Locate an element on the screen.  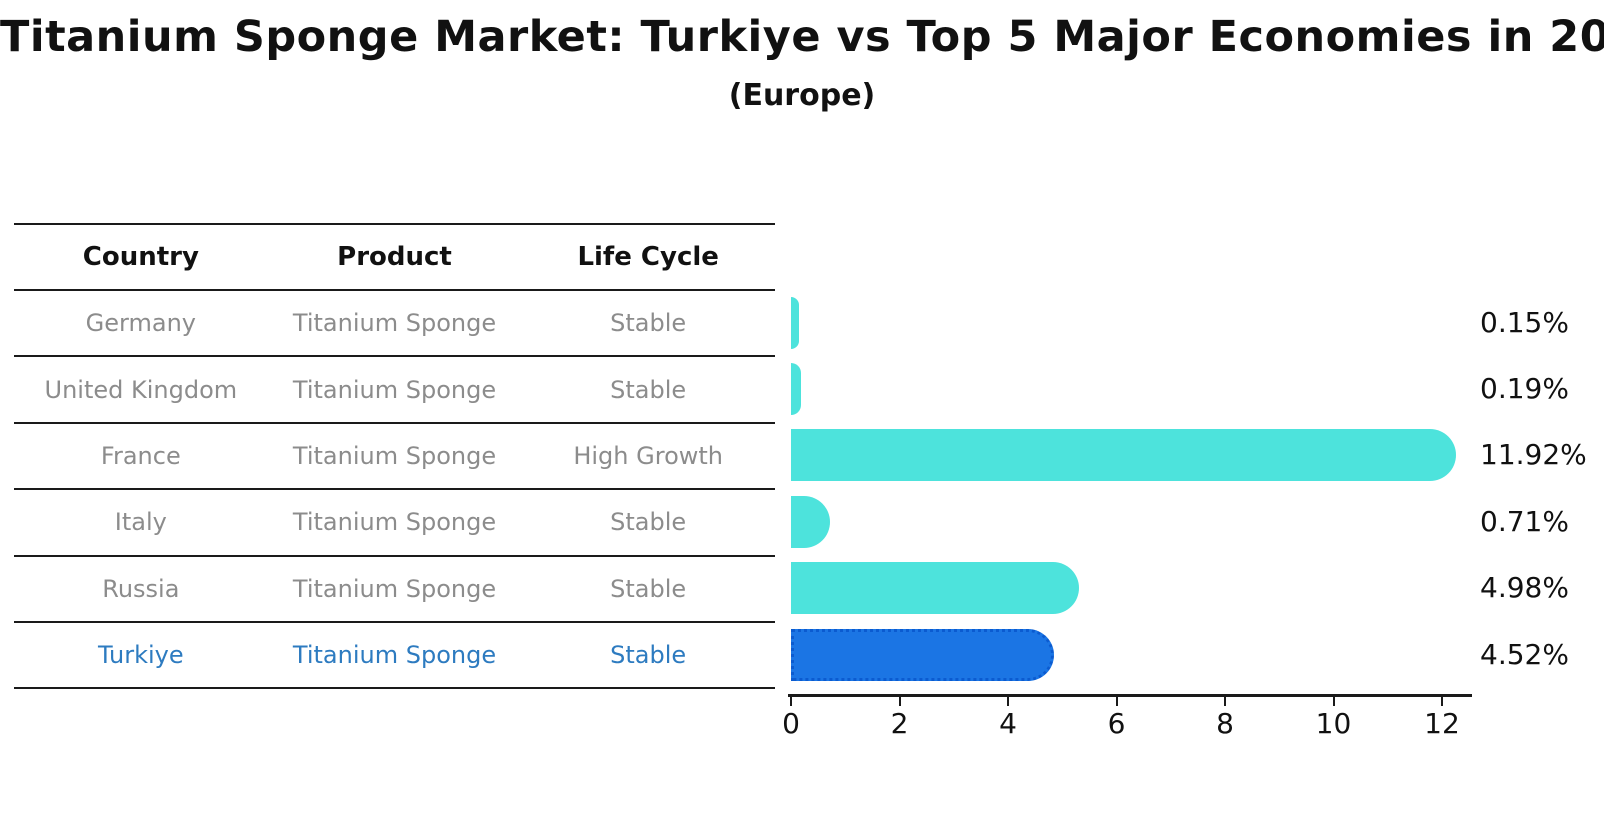
country-cell: Turkiye is located at coordinates (141, 655).